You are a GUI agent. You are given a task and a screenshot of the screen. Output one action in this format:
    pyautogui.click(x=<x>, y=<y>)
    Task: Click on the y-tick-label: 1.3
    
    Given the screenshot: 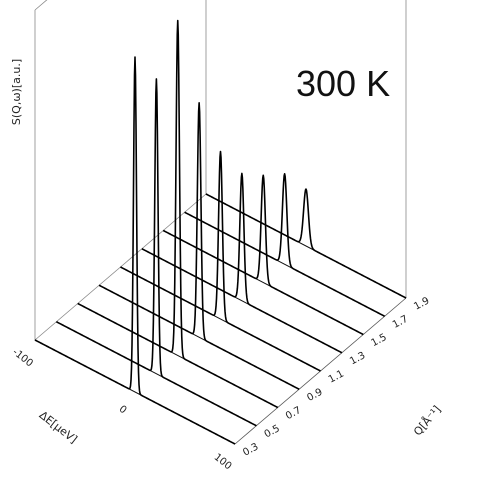 What is the action you would take?
    pyautogui.click(x=357, y=358)
    